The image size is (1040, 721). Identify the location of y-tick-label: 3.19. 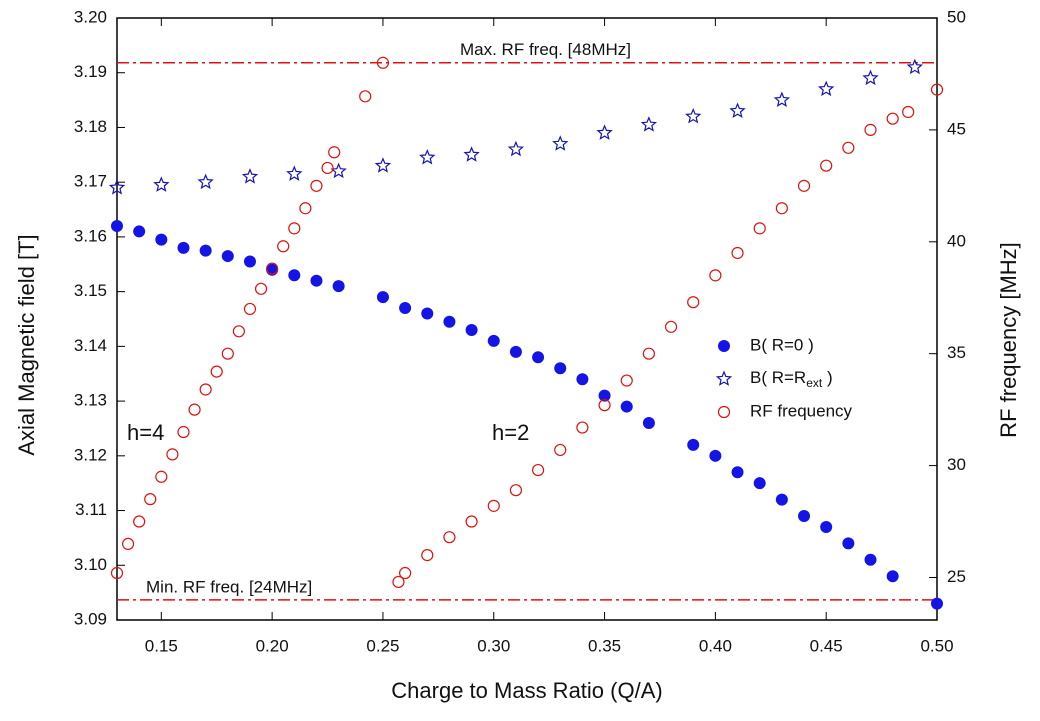
(90, 71).